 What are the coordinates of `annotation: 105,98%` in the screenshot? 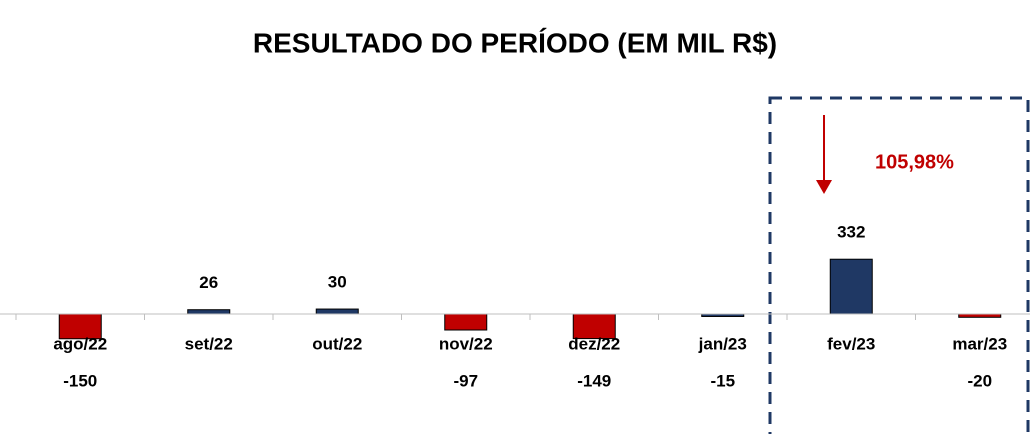 It's located at (914, 162).